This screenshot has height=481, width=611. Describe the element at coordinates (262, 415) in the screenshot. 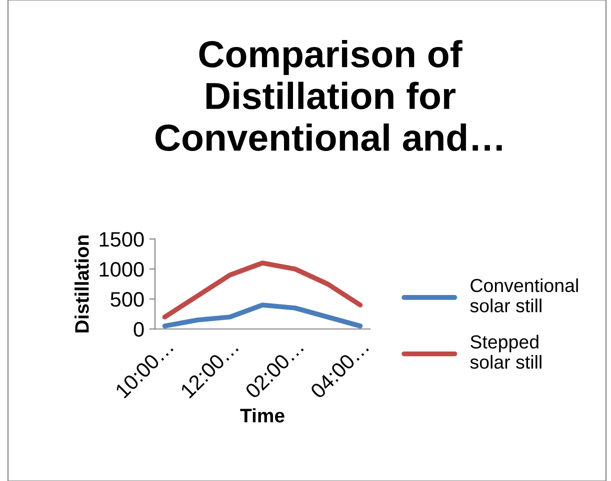

I see `x-axis-title: Time` at that location.